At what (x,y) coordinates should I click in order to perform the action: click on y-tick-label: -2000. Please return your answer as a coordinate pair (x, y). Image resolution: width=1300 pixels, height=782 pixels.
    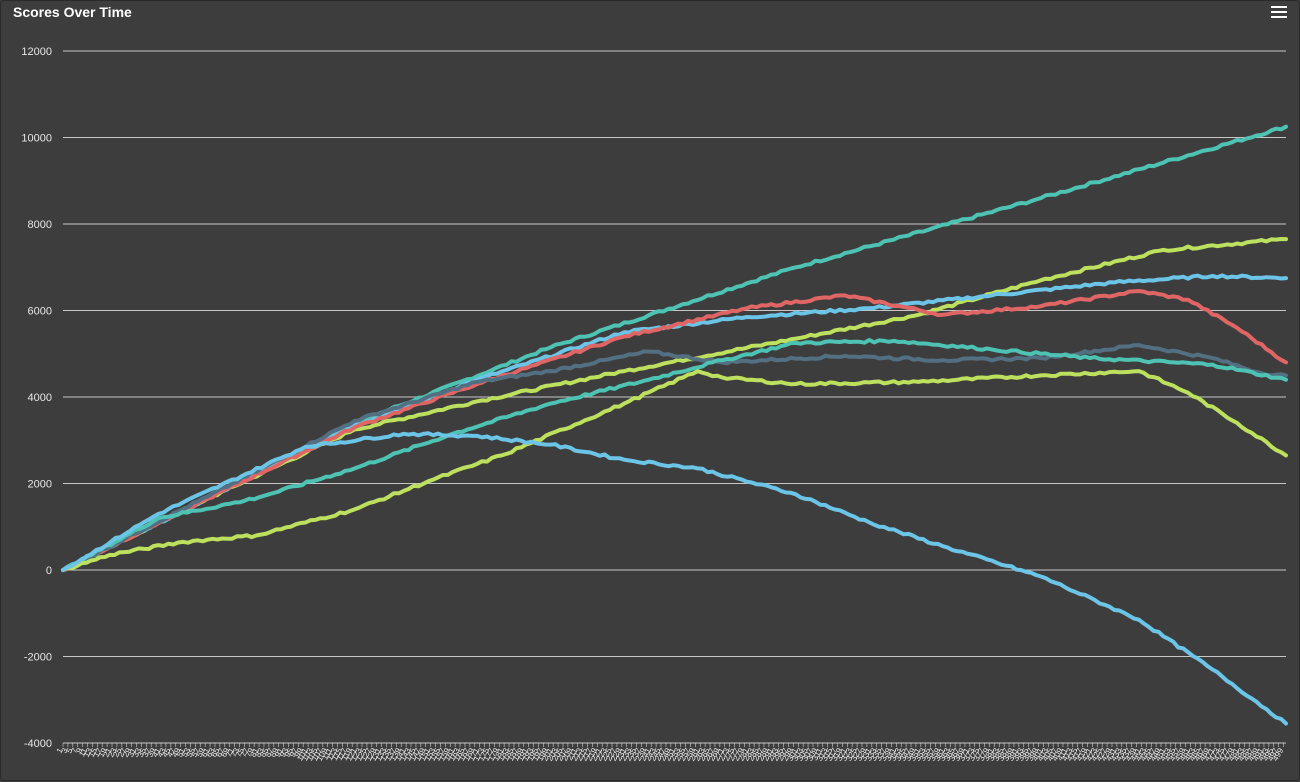
    Looking at the image, I should click on (38, 658).